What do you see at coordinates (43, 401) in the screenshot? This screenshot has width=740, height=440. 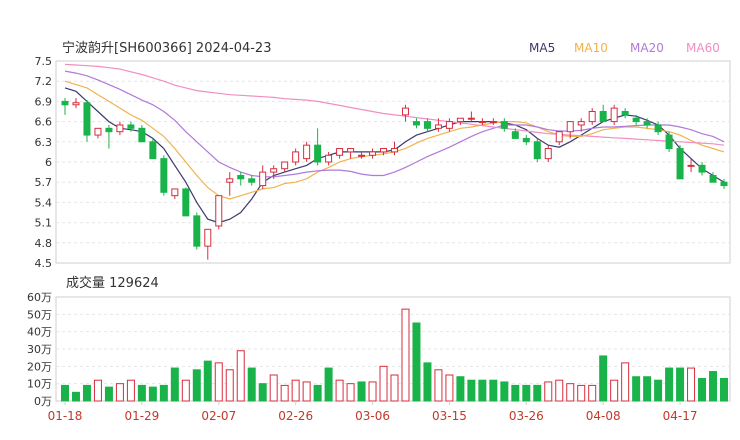 I see `volume-y-tick: 0万` at bounding box center [43, 401].